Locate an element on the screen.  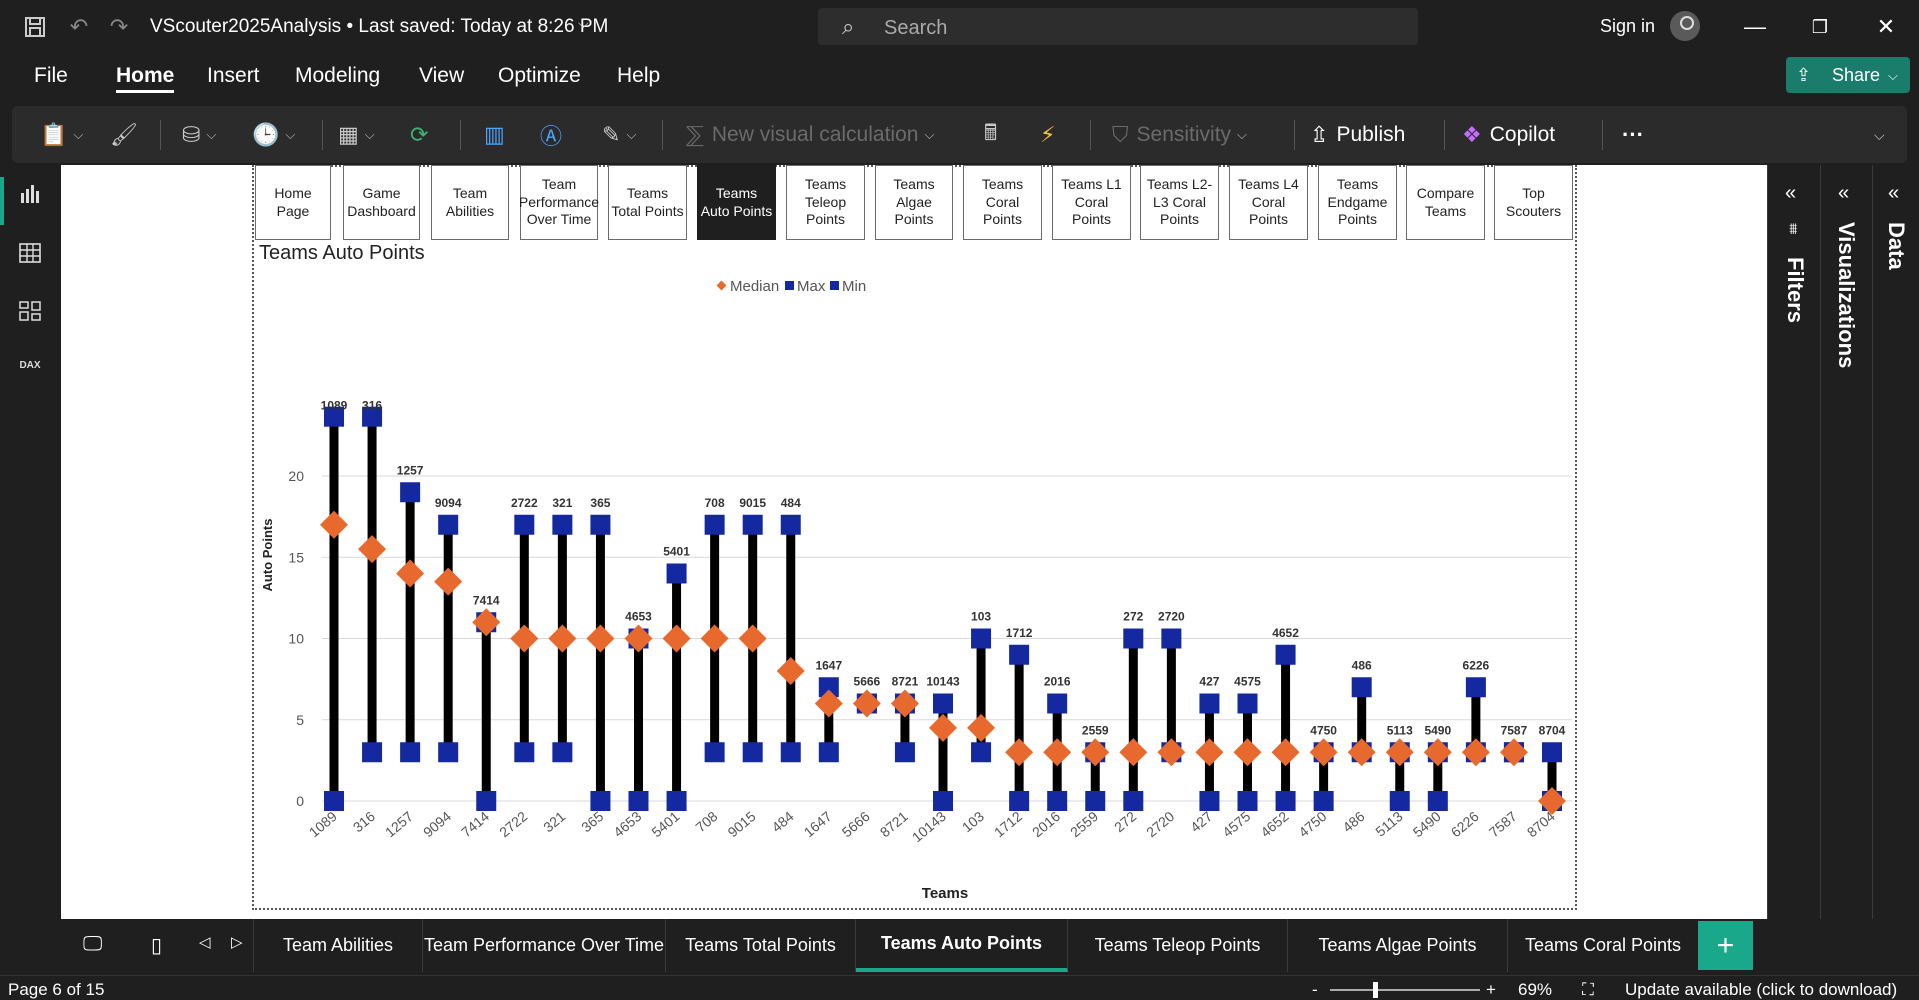
tab-teams-algae-points: Teams Algae Points is located at coordinates (1398, 945).